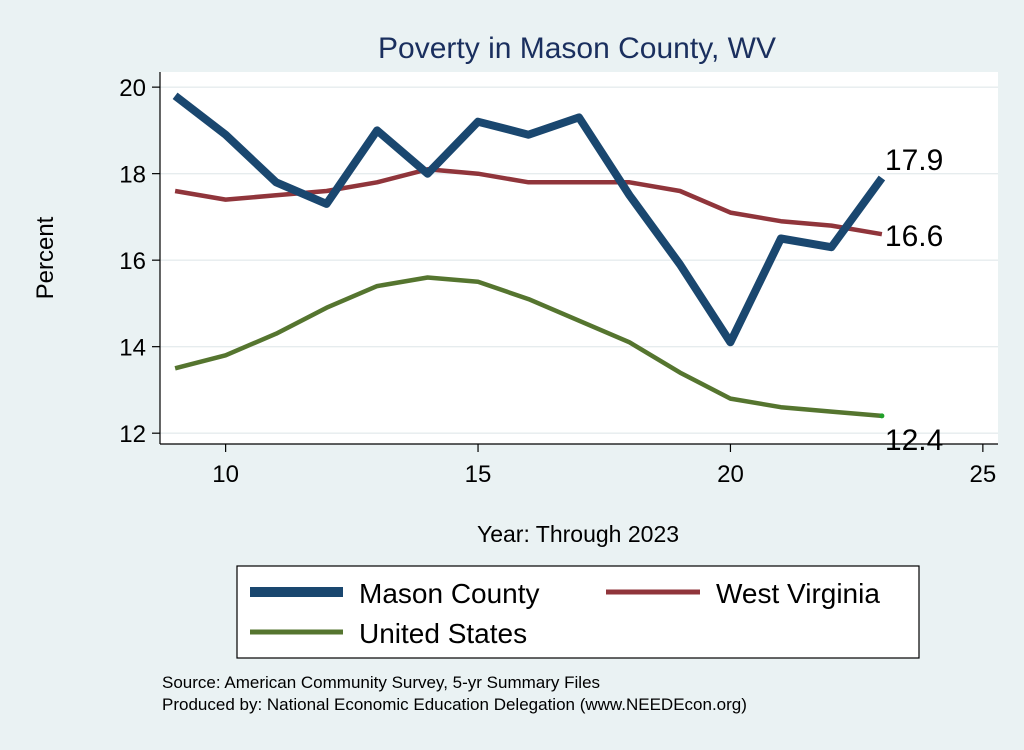  I want to click on legend-label-mason-county: Mason County, so click(449, 593).